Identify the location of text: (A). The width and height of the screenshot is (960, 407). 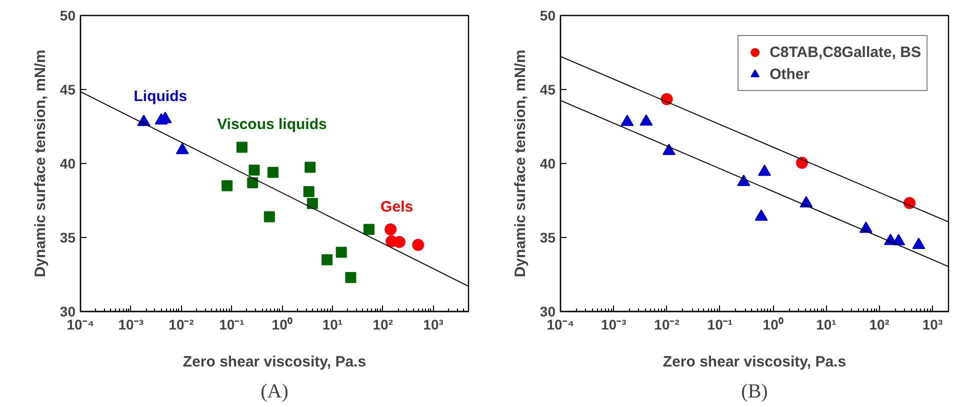
(274, 391).